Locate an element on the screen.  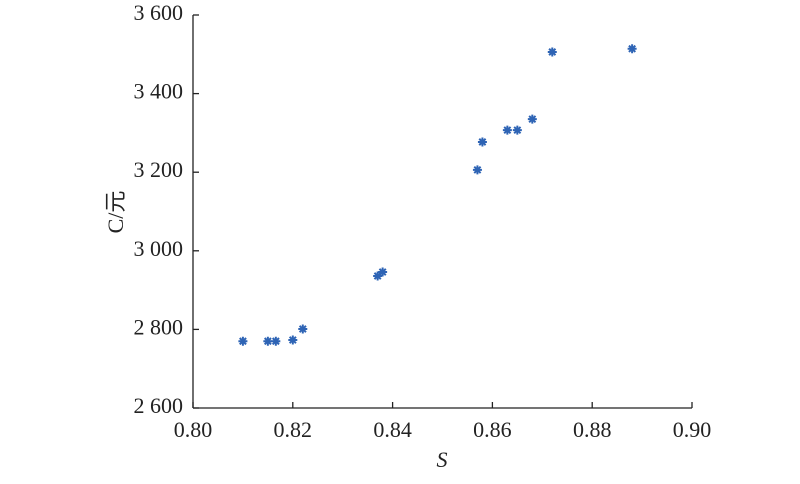
y-tick-label: 3 600 is located at coordinates (159, 12).